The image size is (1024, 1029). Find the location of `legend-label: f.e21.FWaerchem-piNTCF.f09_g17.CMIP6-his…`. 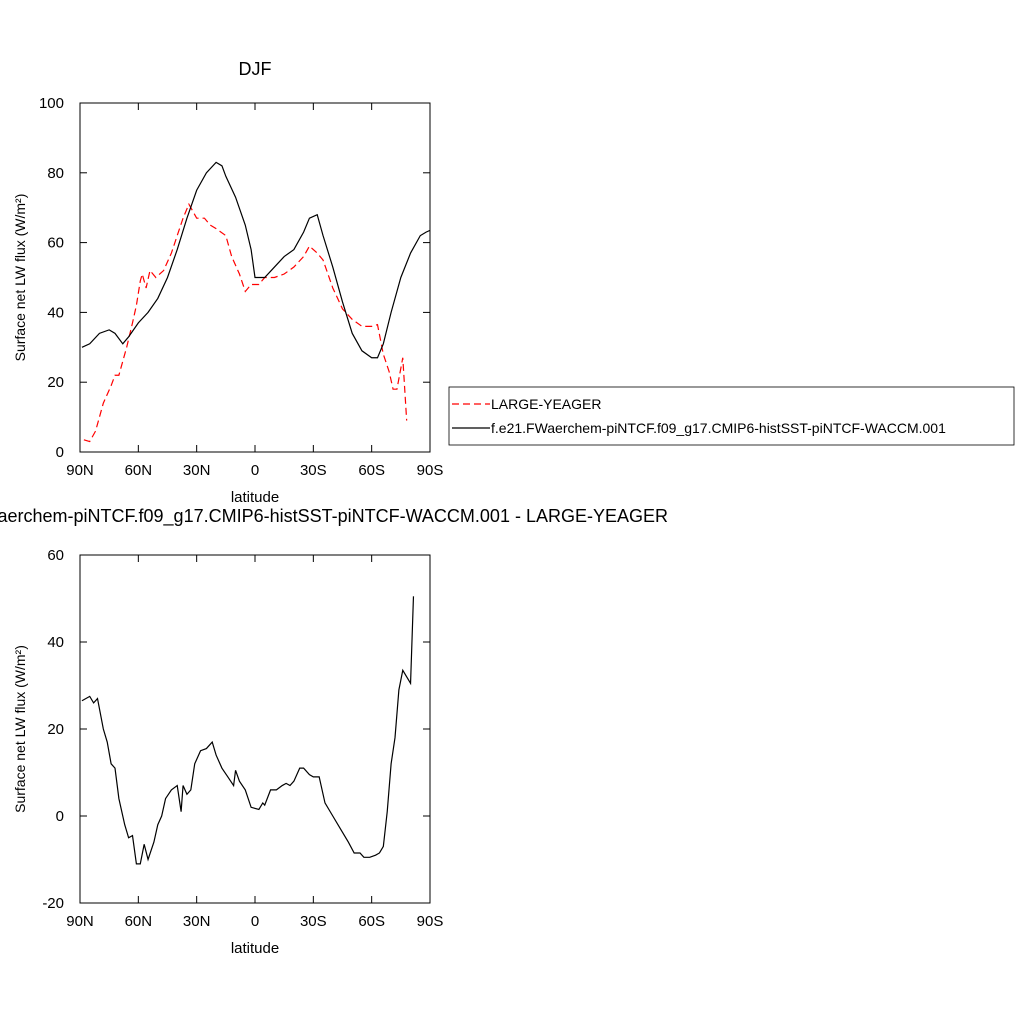

legend-label: f.e21.FWaerchem-piNTCF.f09_g17.CMIP6-his… is located at coordinates (718, 428).